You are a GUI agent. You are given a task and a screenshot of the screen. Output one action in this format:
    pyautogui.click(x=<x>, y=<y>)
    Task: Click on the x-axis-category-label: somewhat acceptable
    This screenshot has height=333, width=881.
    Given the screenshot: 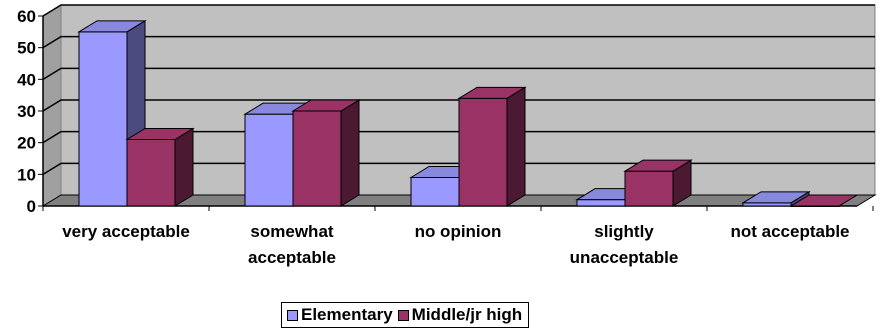 What is the action you would take?
    pyautogui.click(x=292, y=244)
    